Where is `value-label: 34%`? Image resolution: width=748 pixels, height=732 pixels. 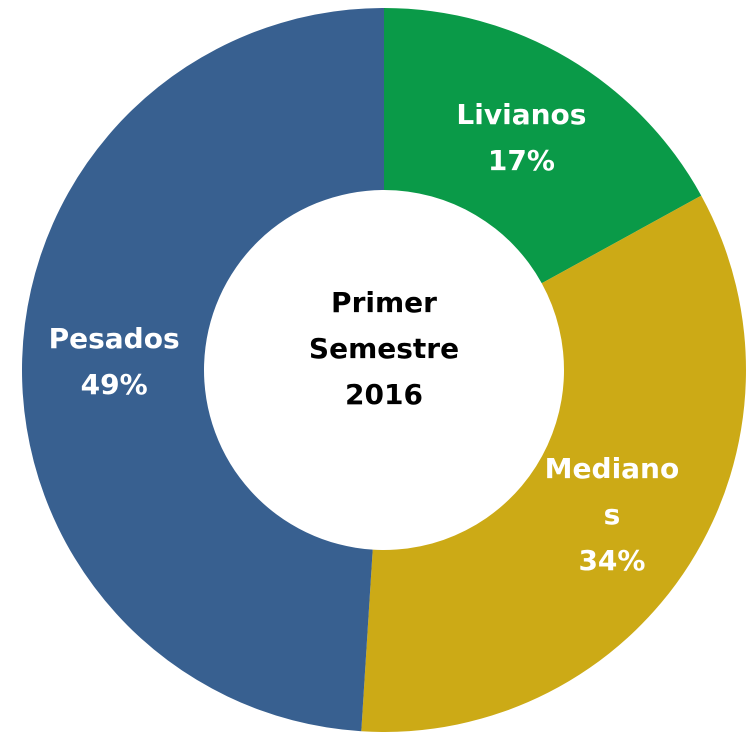 value-label: 34% is located at coordinates (612, 560).